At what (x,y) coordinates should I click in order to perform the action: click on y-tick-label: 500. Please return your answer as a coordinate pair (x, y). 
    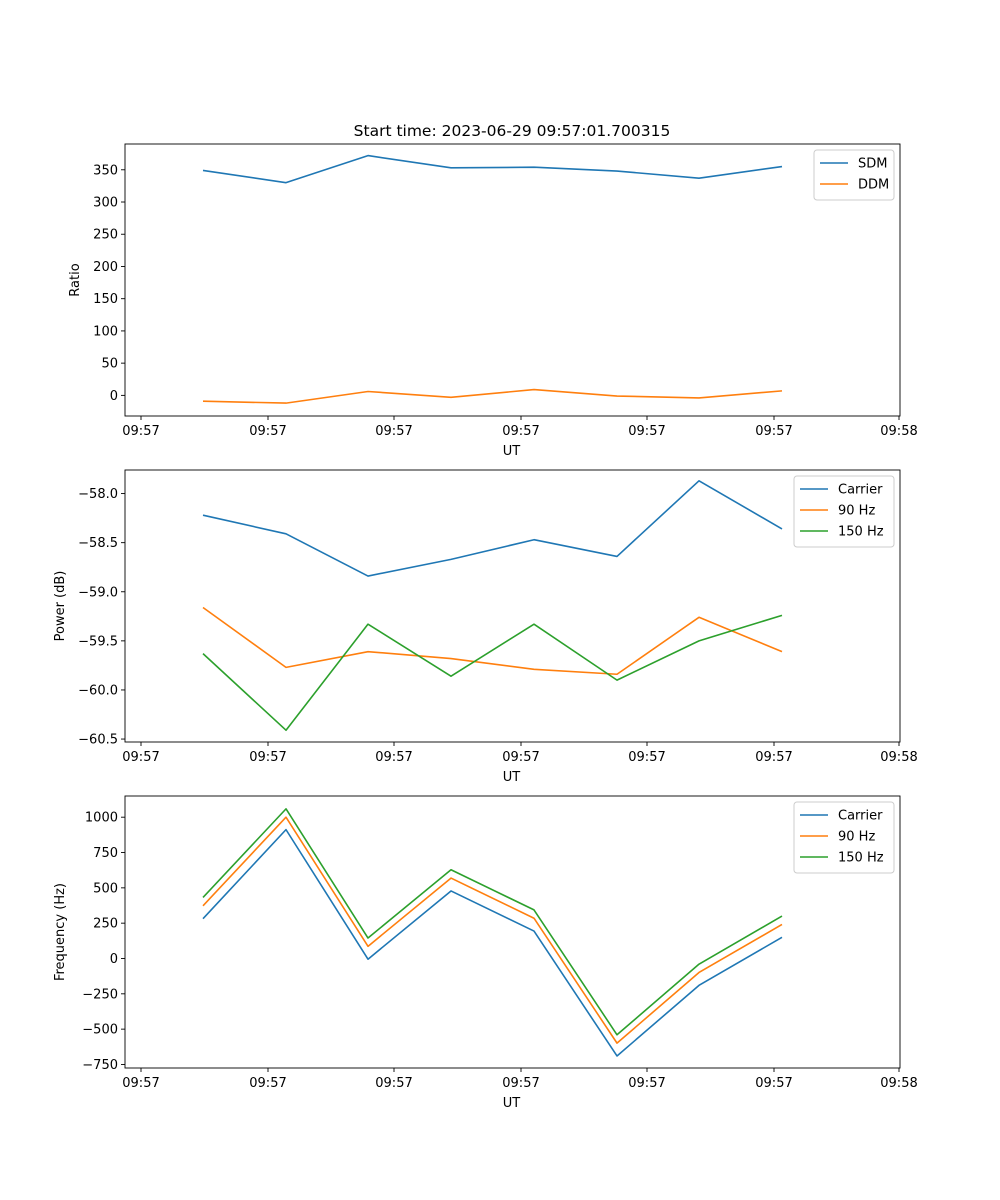
    Looking at the image, I should click on (105, 888).